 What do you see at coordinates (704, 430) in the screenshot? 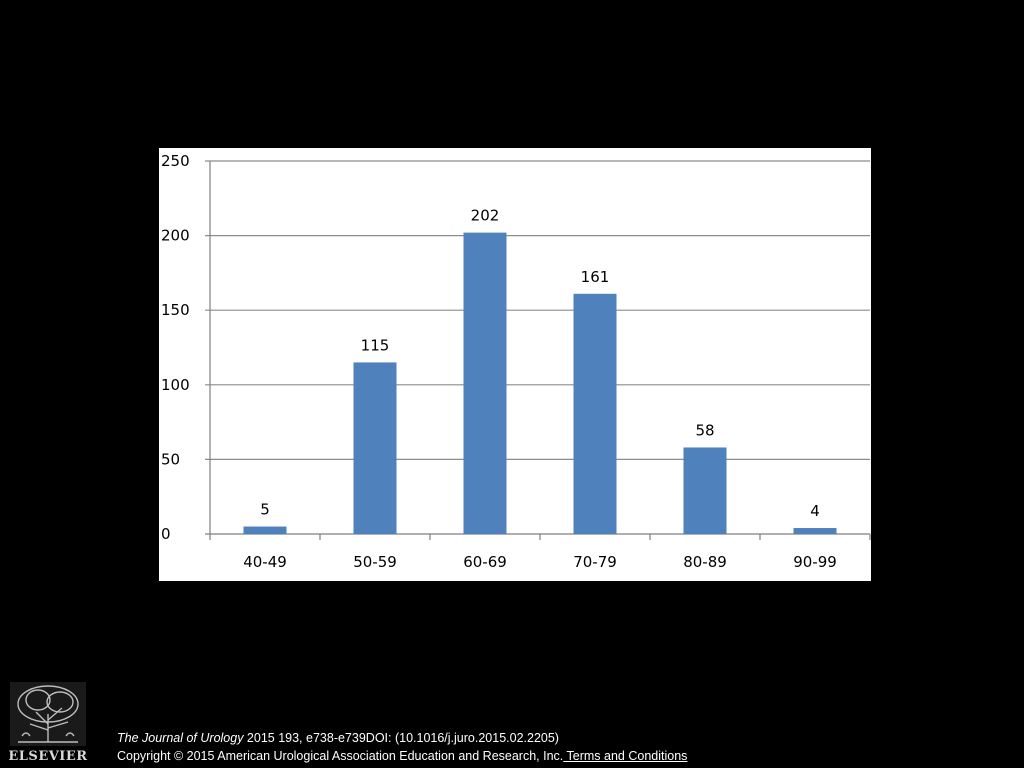
I see `data-label: 58` at bounding box center [704, 430].